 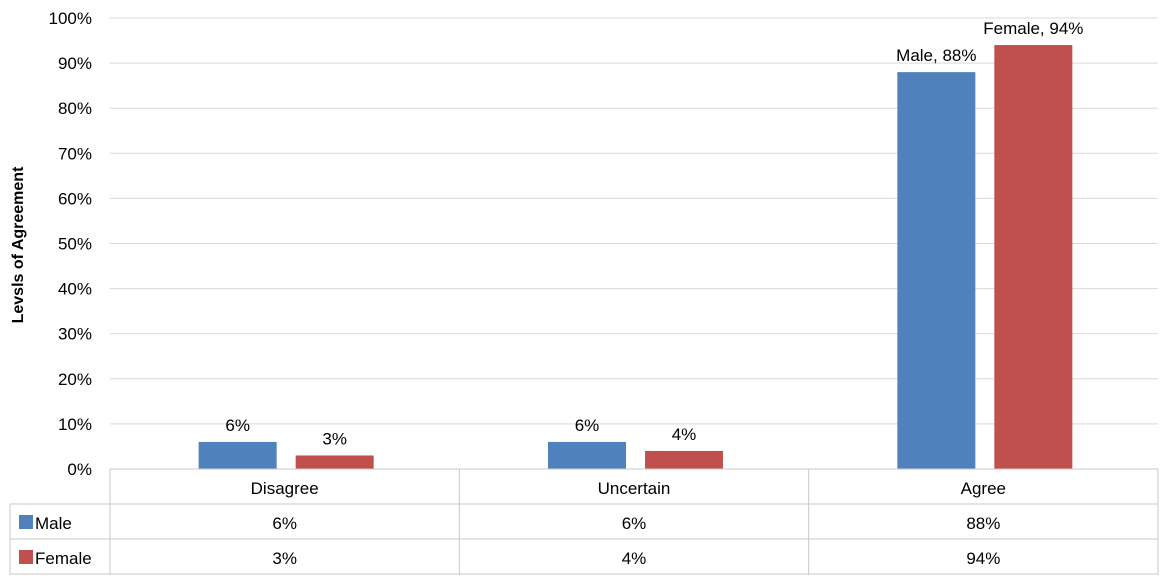 What do you see at coordinates (634, 488) in the screenshot?
I see `category-label: Uncertain` at bounding box center [634, 488].